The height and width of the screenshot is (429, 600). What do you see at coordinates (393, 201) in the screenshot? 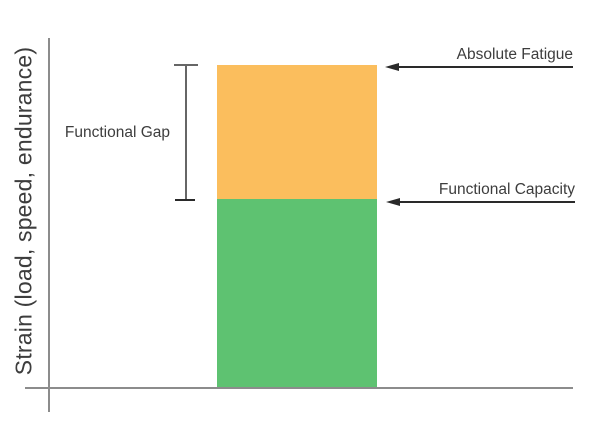
I see `functional-capacity-arrow-head` at bounding box center [393, 201].